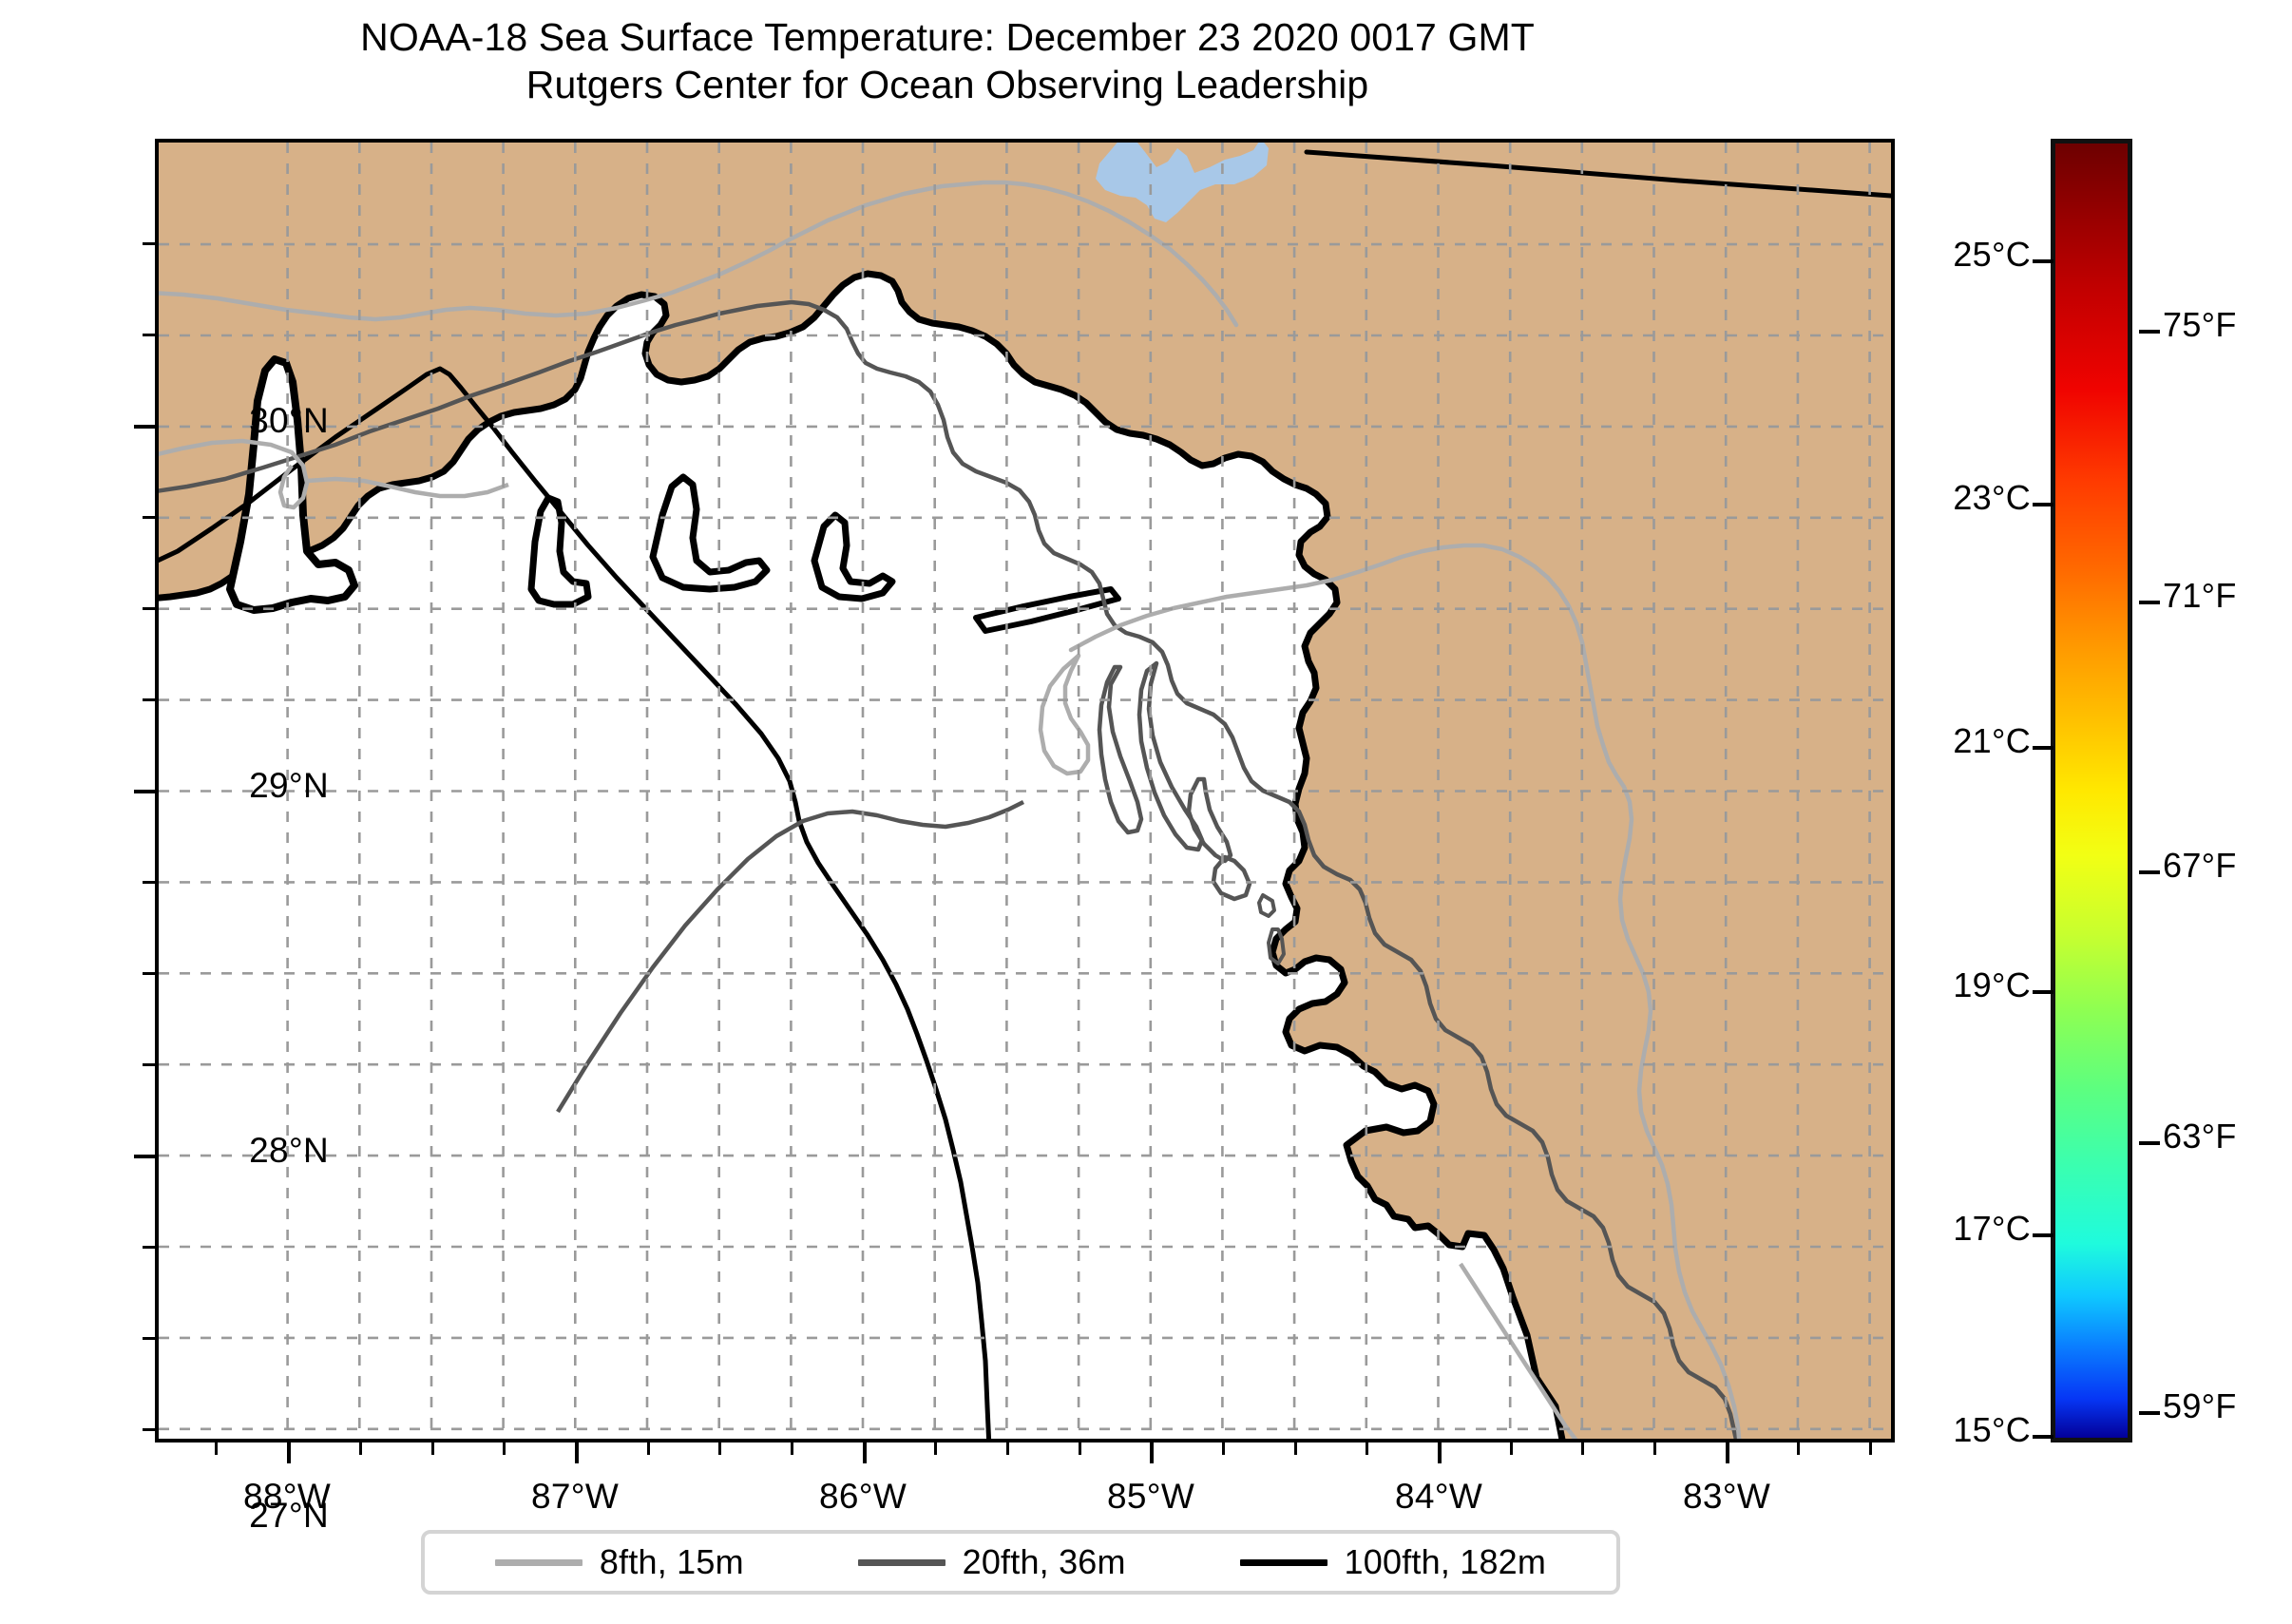  What do you see at coordinates (1170, 756) in the screenshot?
I see `contour-20fth-lobe-b` at bounding box center [1170, 756].